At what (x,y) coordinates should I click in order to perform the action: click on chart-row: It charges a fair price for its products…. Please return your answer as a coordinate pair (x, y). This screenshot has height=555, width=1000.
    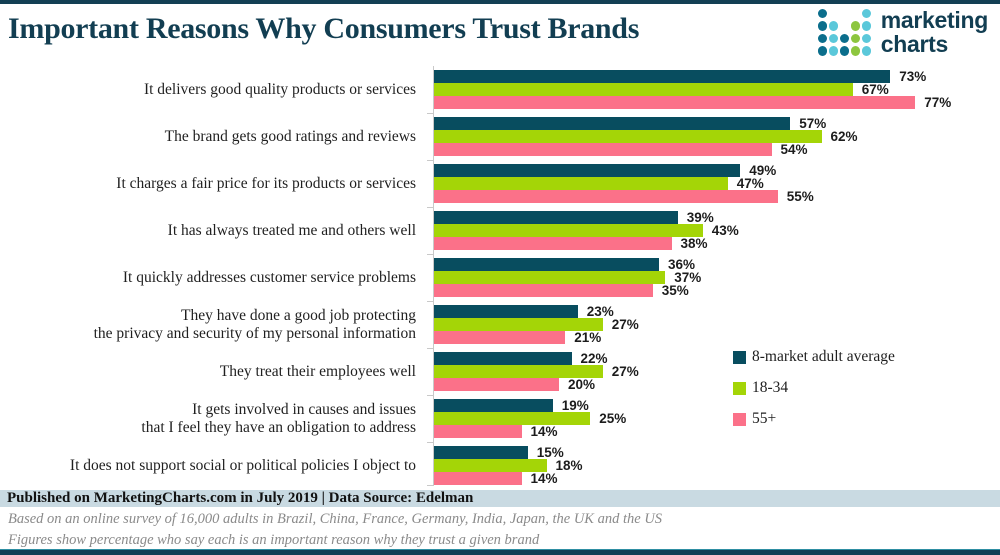
    Looking at the image, I should click on (500, 183).